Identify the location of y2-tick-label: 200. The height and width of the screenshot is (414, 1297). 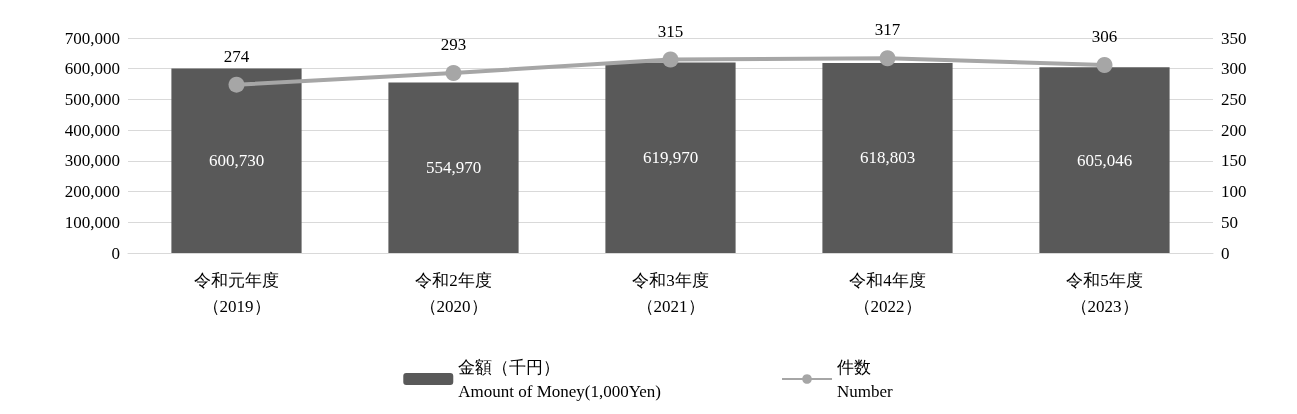
(1234, 130).